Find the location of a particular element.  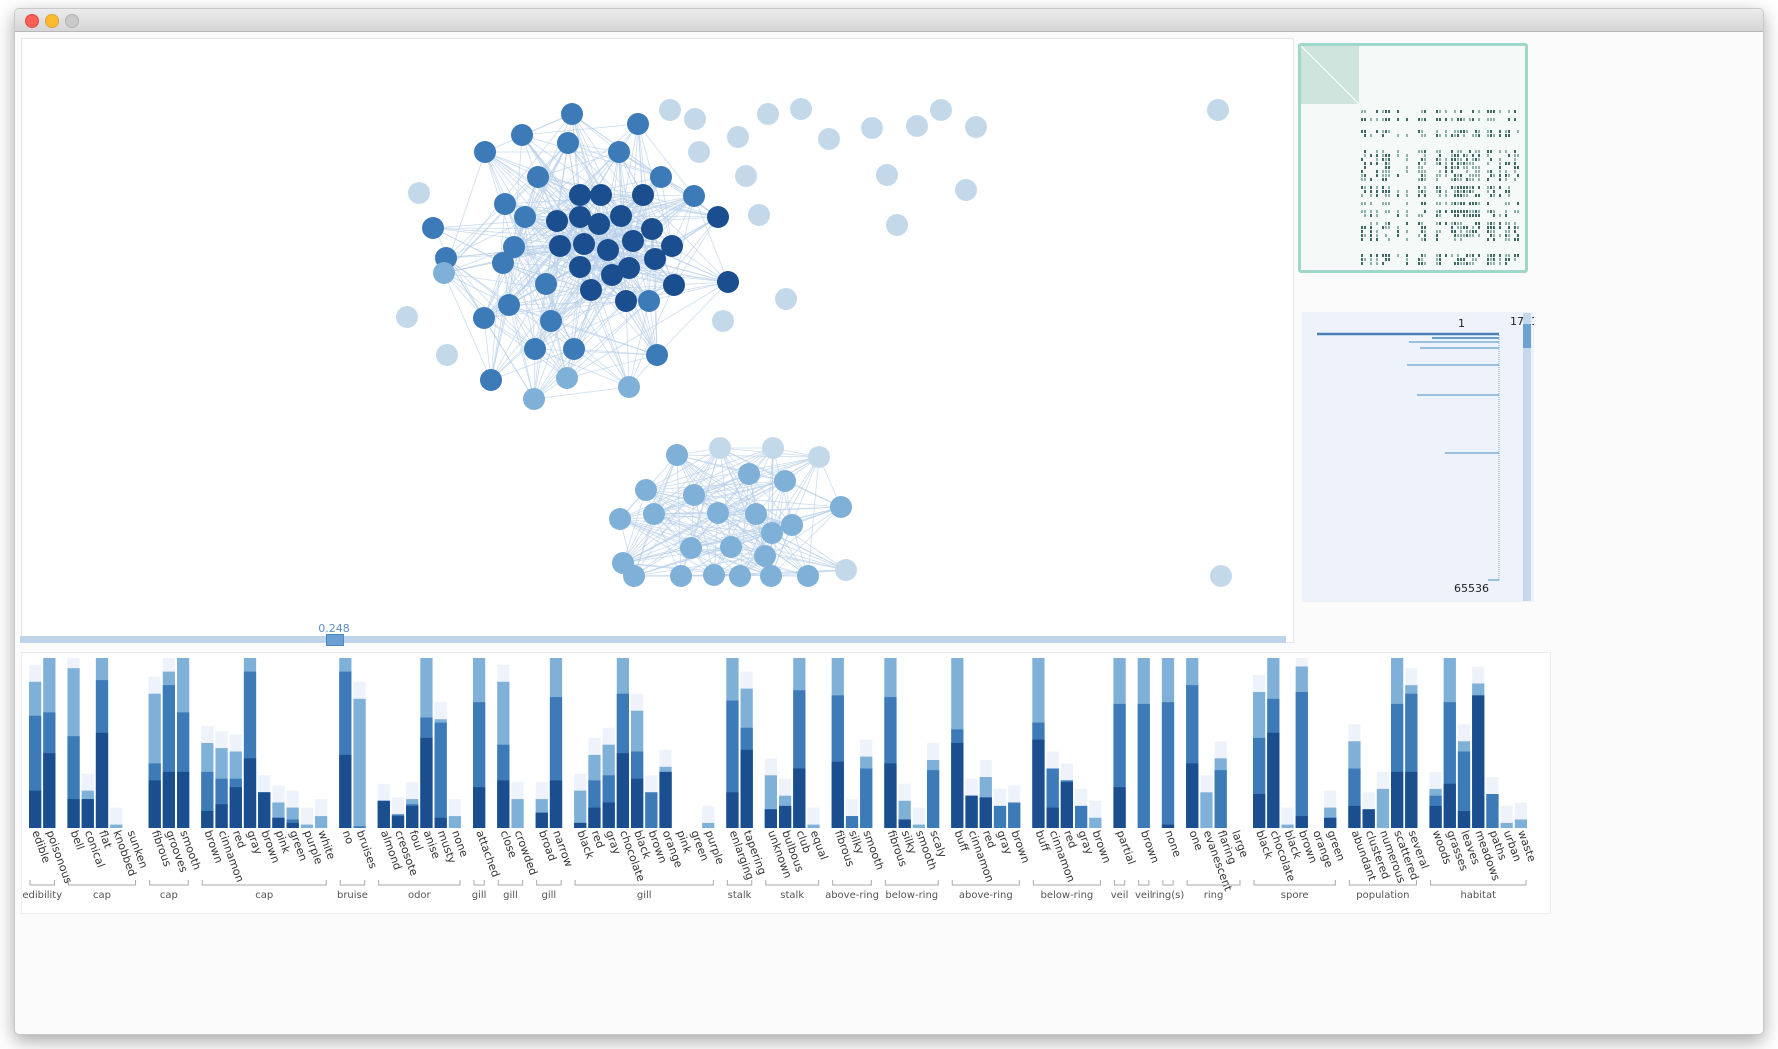

minimize-window-button is located at coordinates (52, 21).